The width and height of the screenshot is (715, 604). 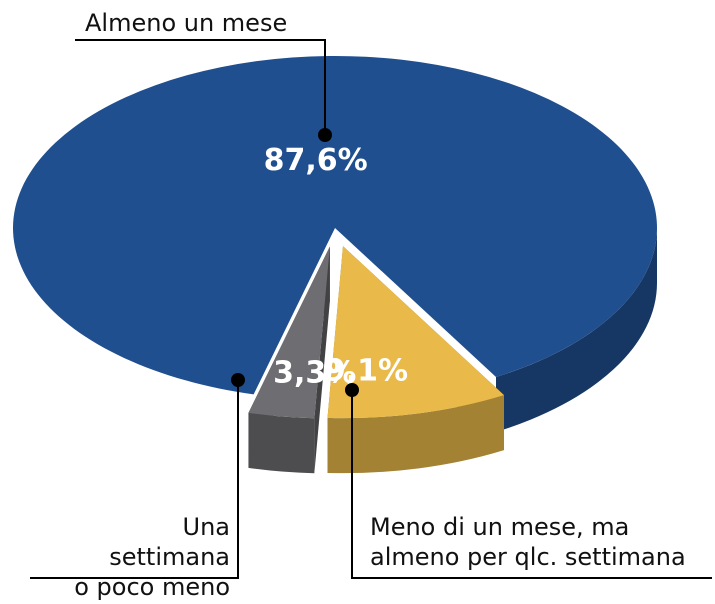 I want to click on value-labels: 87,6% 9,1%3,3%, so click(x=336, y=267).